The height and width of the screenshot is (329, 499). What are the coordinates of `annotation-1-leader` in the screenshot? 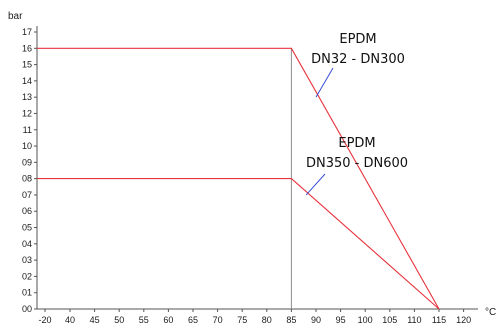 It's located at (324, 82).